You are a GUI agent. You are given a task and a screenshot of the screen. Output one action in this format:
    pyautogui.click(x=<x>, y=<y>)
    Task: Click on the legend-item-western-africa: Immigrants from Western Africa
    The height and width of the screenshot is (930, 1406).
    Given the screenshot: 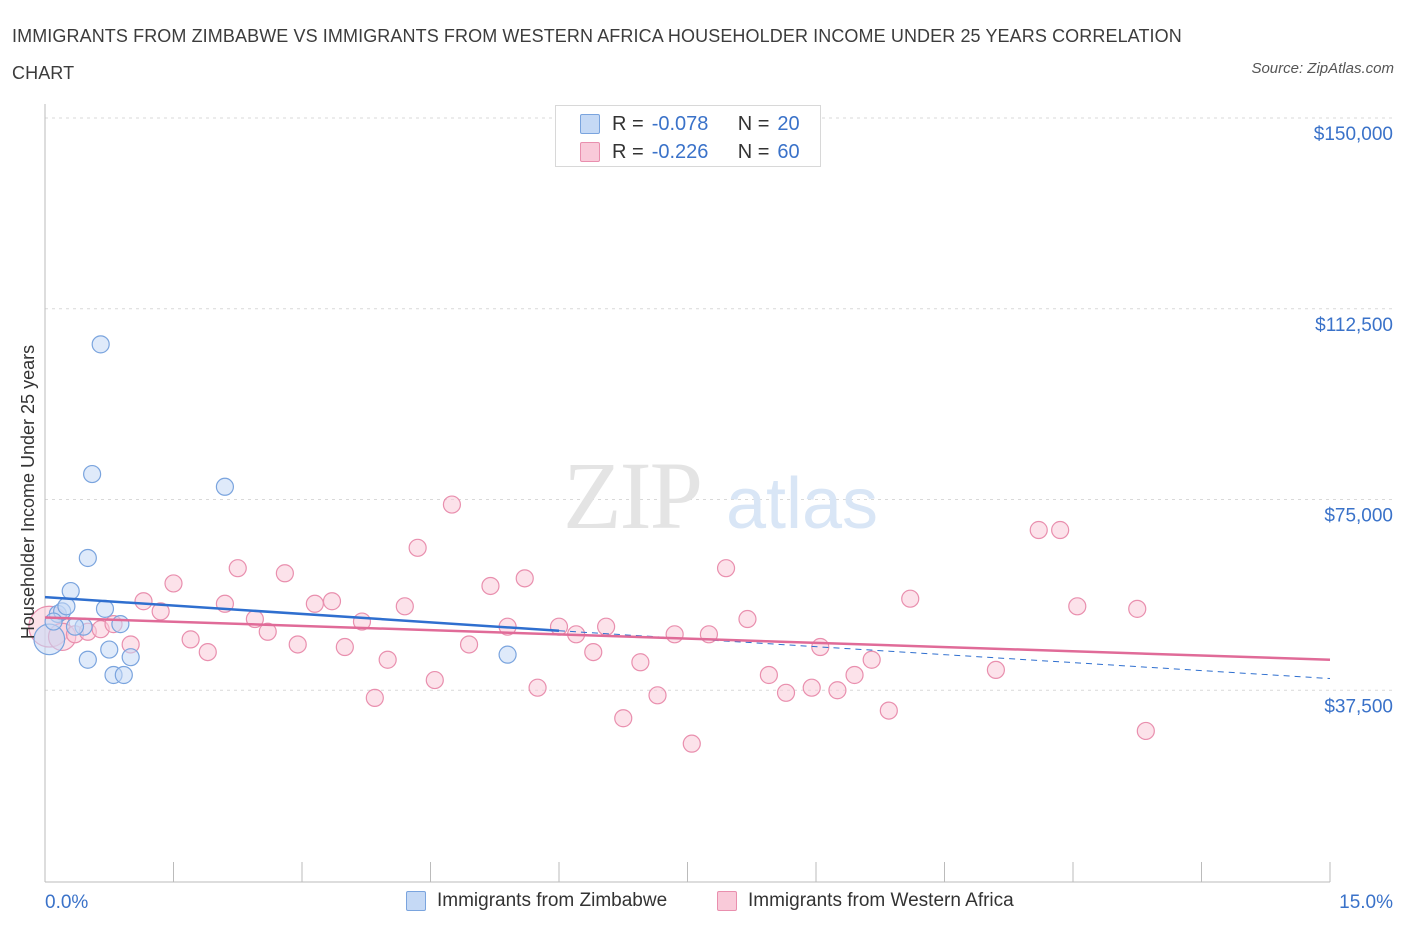 What is the action you would take?
    pyautogui.click(x=865, y=901)
    